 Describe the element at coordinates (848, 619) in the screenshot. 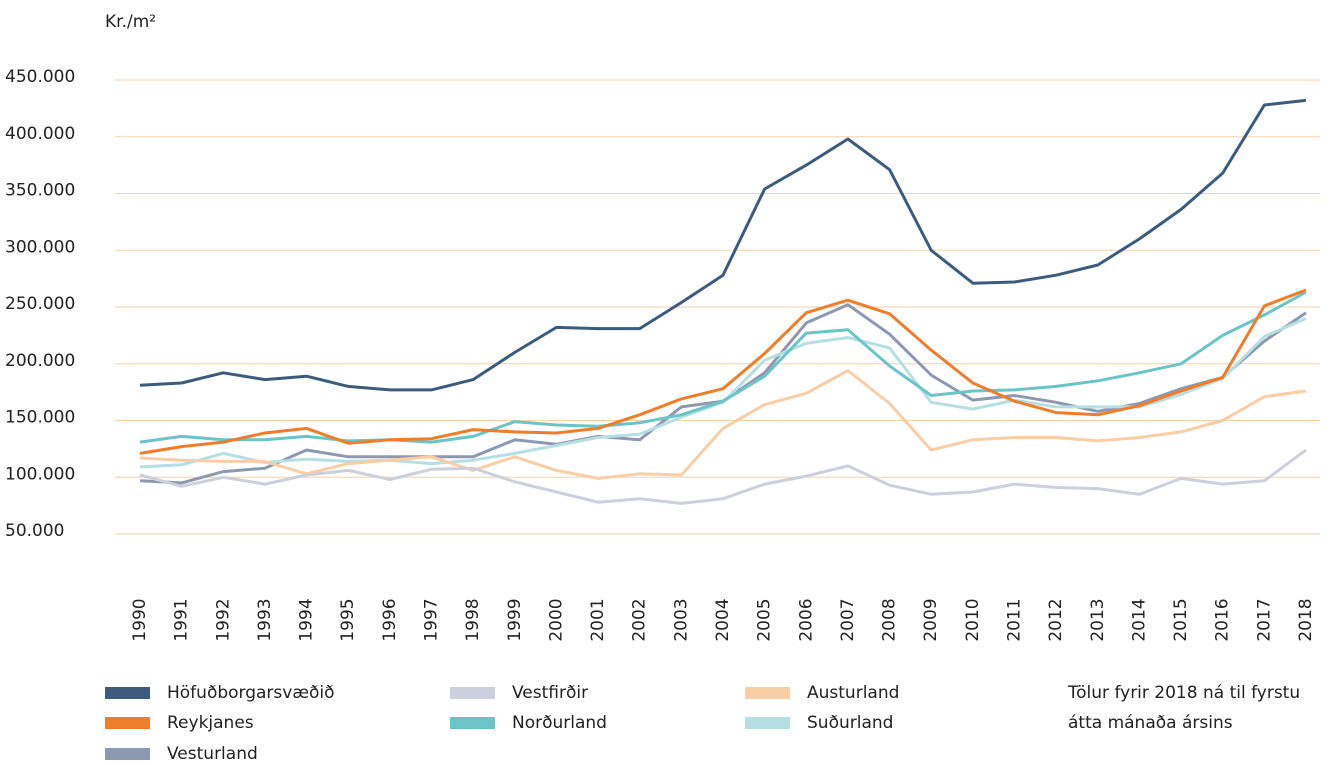

I see `x-tick-label: 2007` at that location.